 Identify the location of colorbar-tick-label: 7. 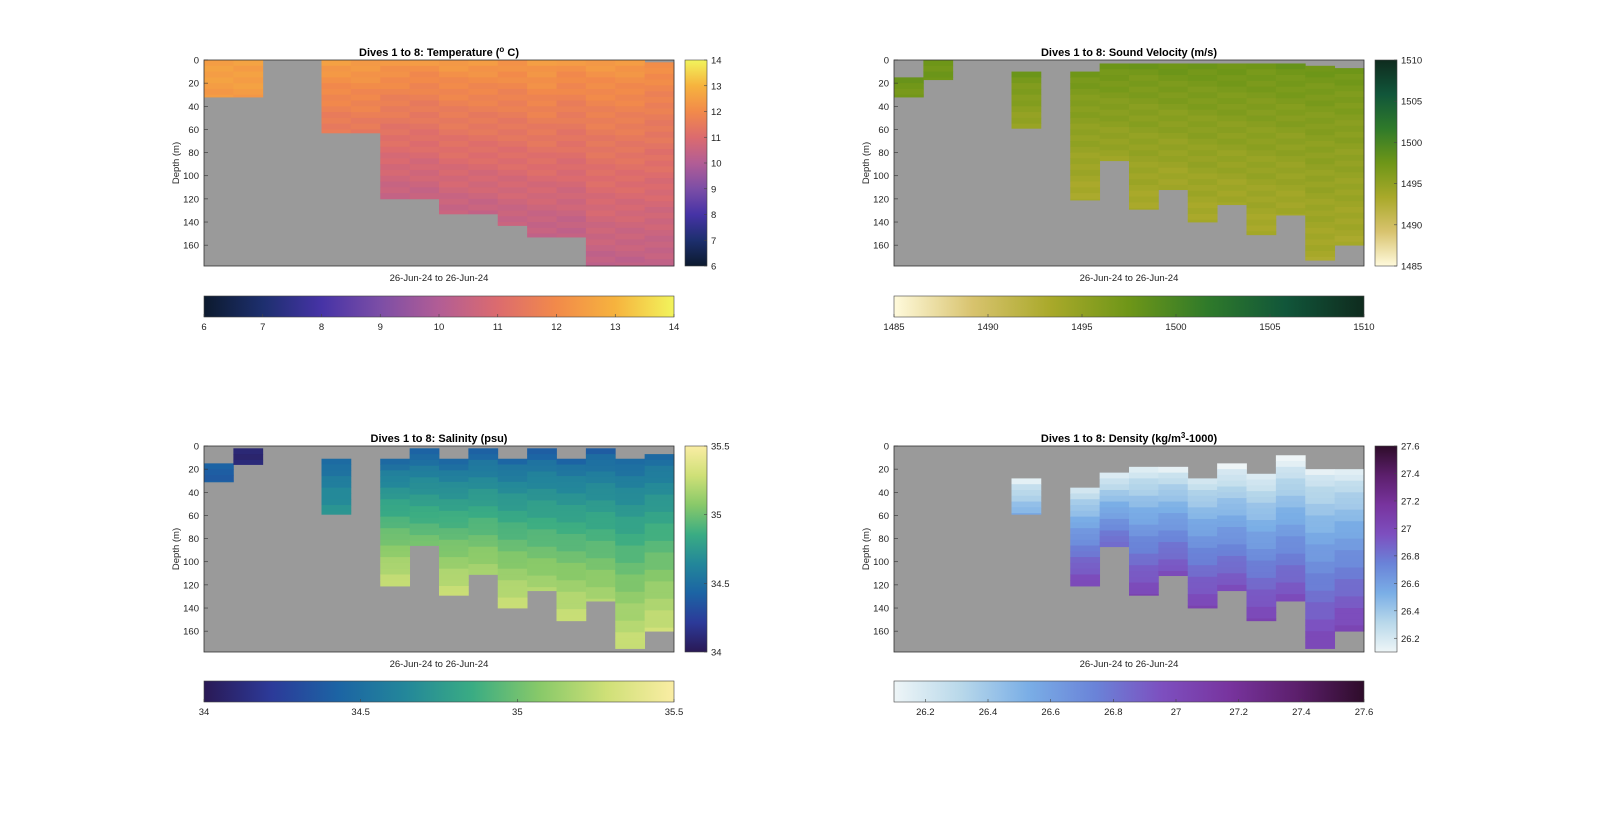
(713, 241).